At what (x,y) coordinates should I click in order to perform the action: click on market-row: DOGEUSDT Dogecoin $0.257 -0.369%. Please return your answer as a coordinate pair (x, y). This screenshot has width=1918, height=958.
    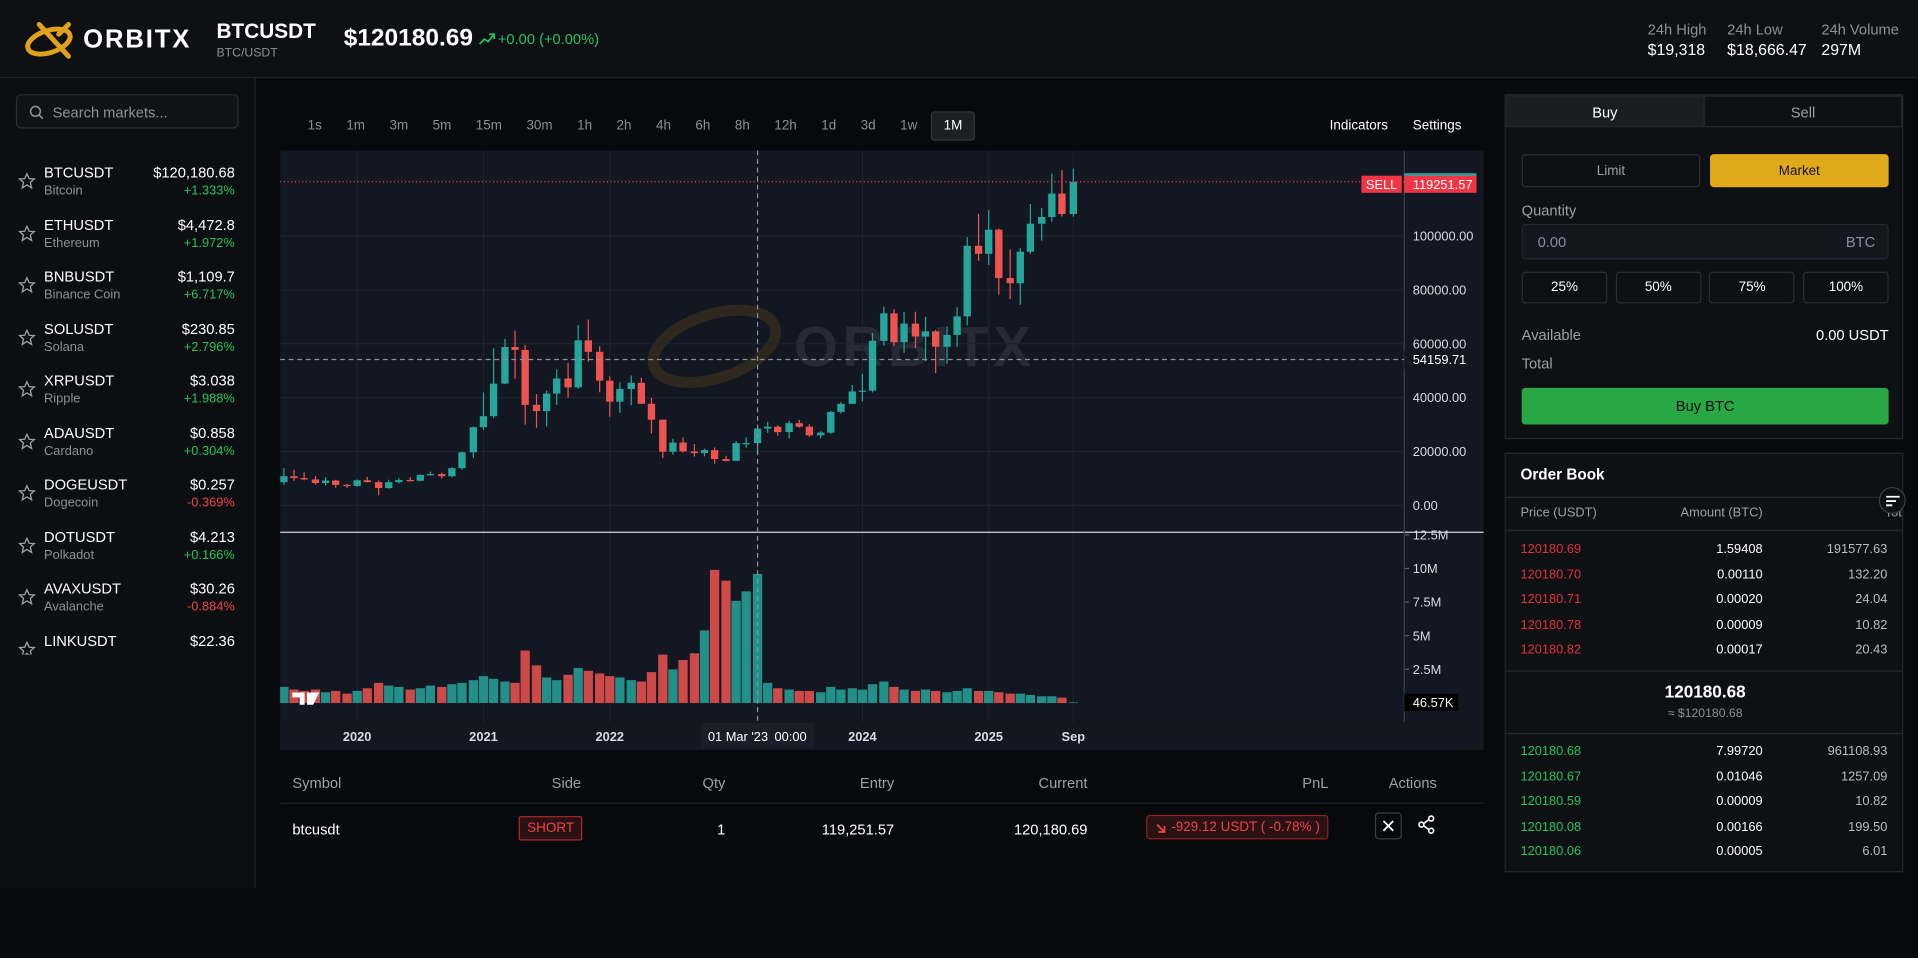
    Looking at the image, I should click on (127, 496).